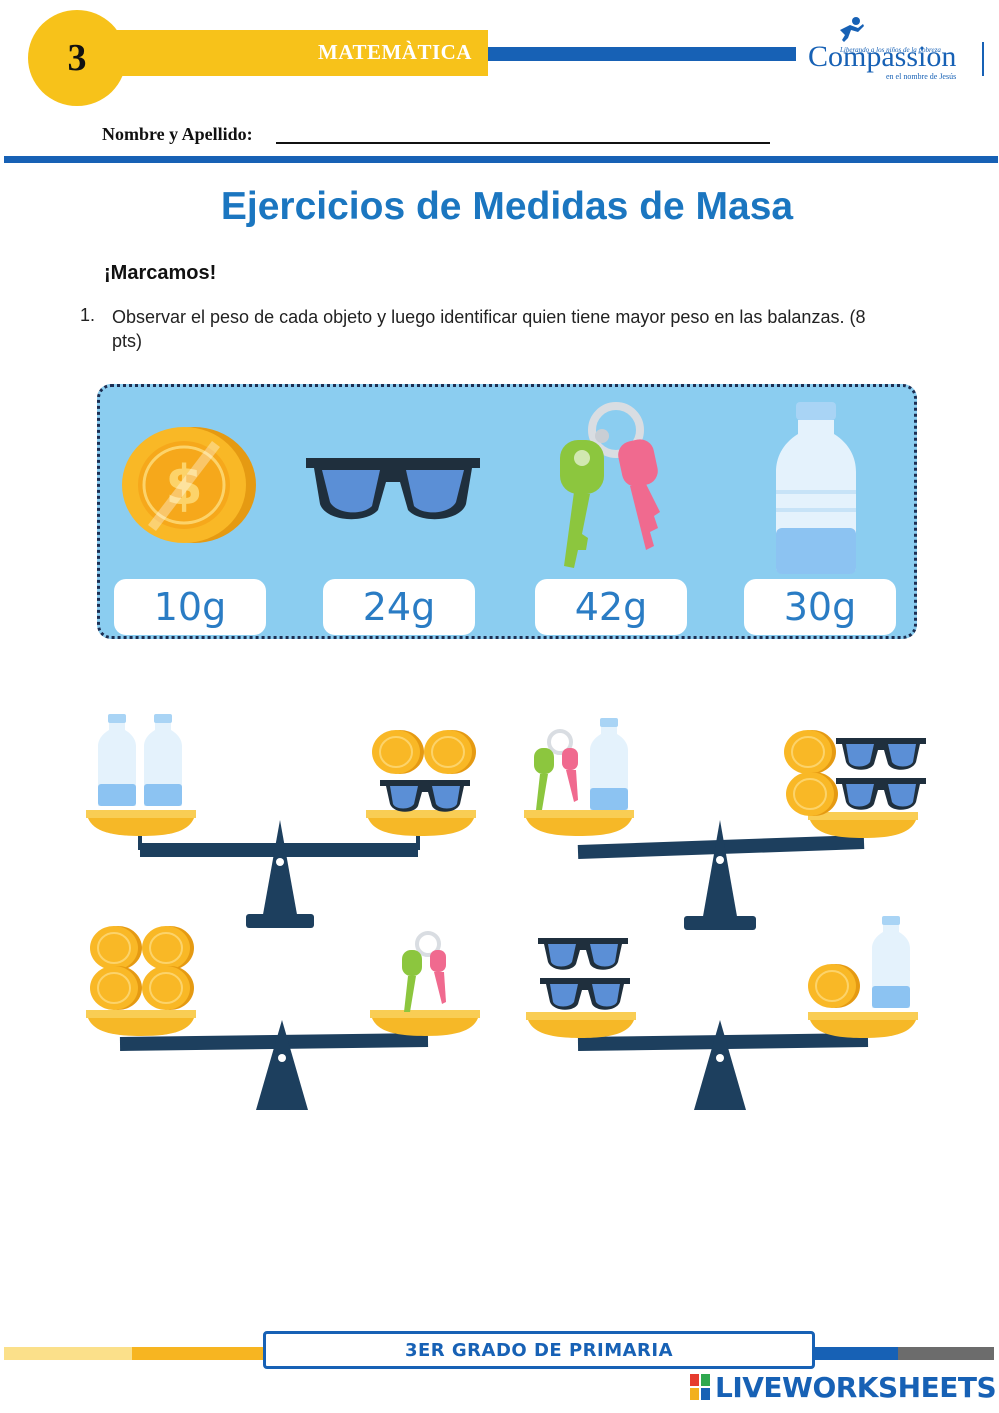  Describe the element at coordinates (190, 607) in the screenshot. I see `weight-label-coin: 10g` at that location.